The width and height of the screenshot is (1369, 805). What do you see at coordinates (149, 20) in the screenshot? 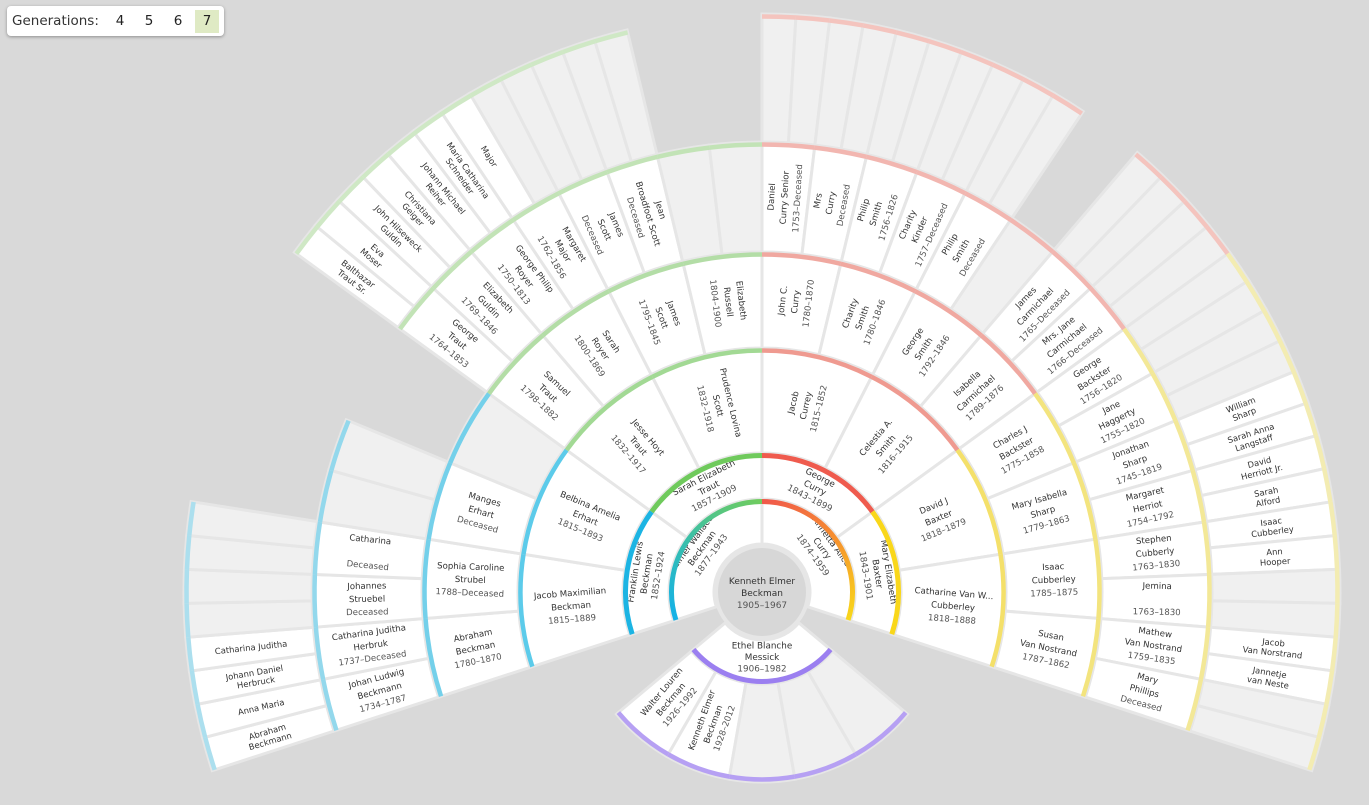
I see `generation-option-5: 5` at bounding box center [149, 20].